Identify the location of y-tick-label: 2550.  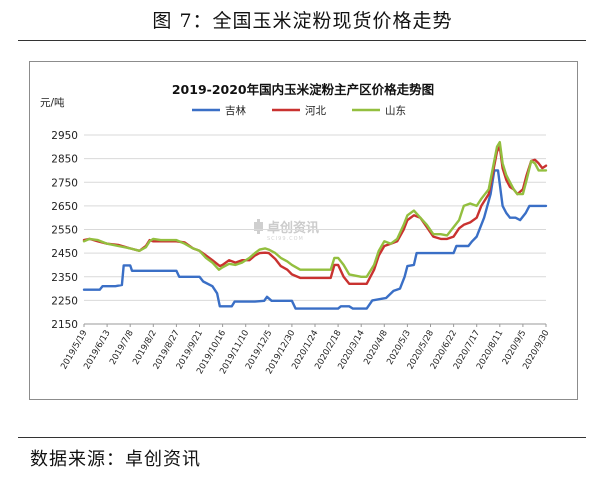
(64, 231).